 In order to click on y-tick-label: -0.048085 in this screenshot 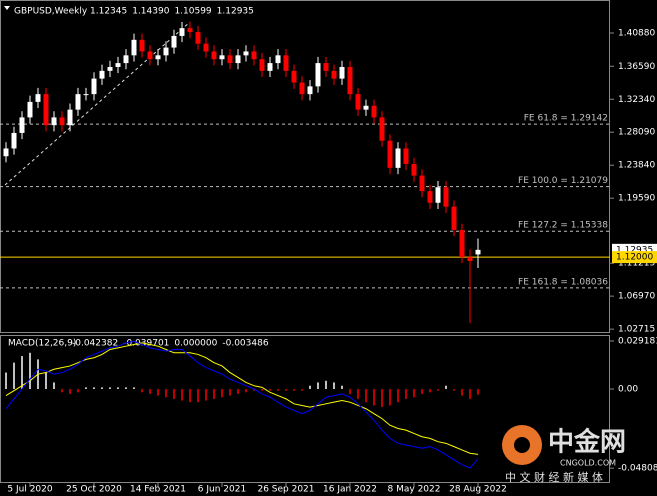, I will do `click(637, 469)`.